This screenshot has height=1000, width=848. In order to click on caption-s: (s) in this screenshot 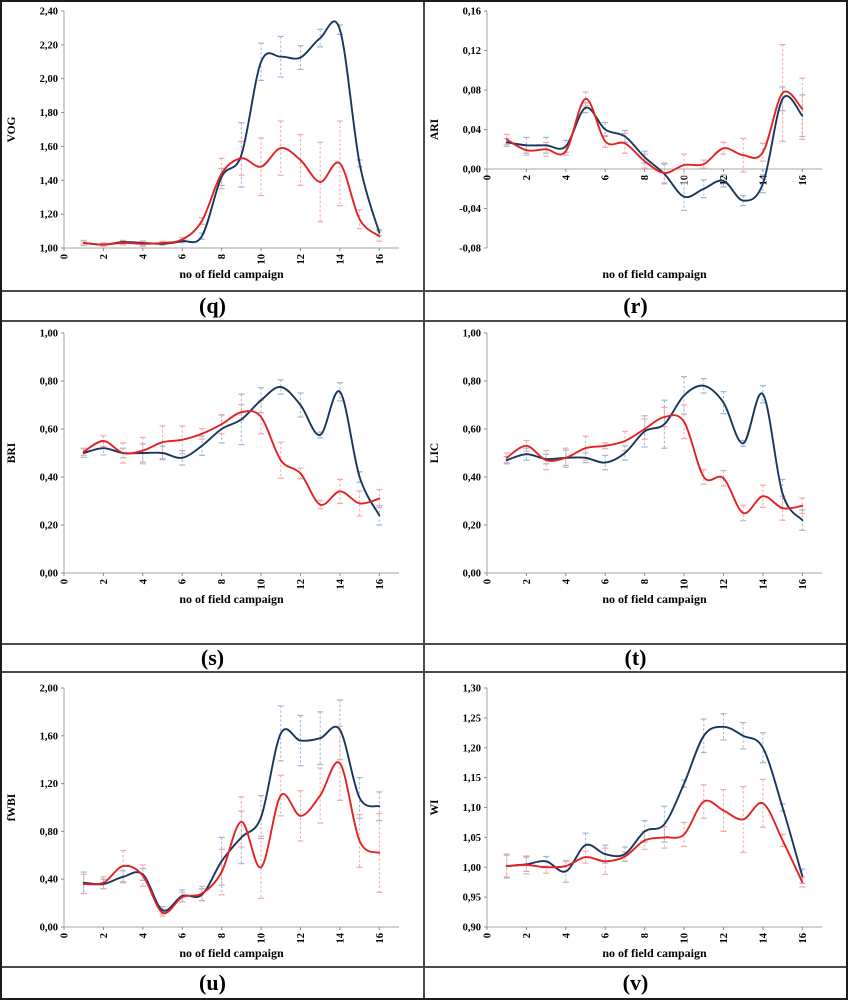, I will do `click(212, 657)`.